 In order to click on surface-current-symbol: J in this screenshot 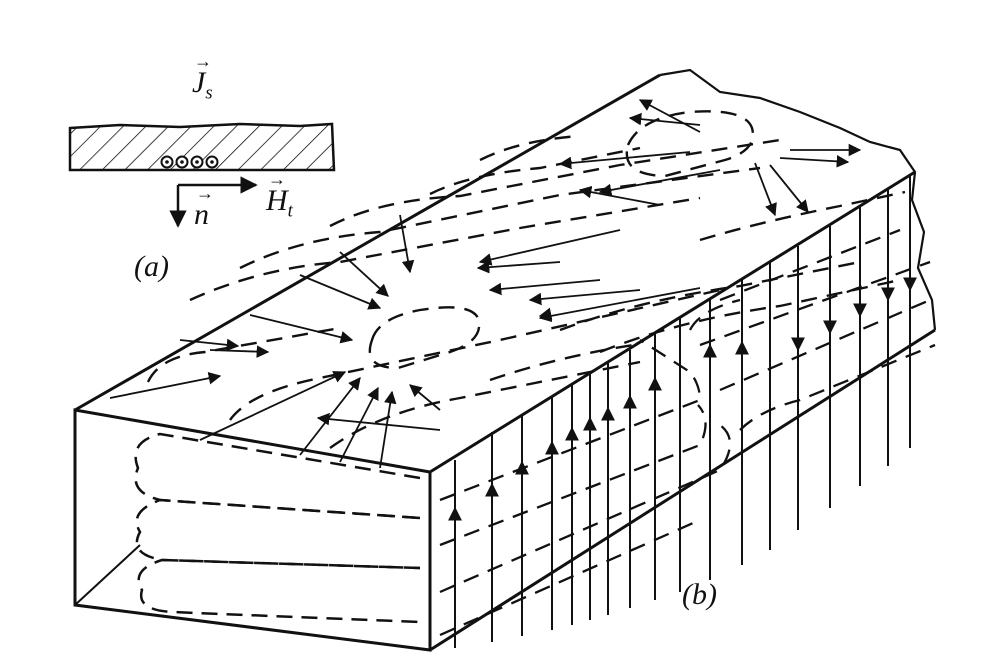, I will do `click(202, 75)`.